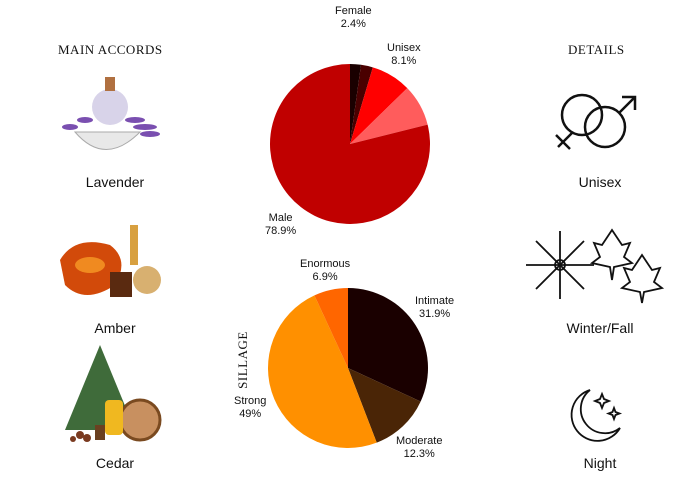  What do you see at coordinates (113, 393) in the screenshot?
I see `cedar-image` at bounding box center [113, 393].